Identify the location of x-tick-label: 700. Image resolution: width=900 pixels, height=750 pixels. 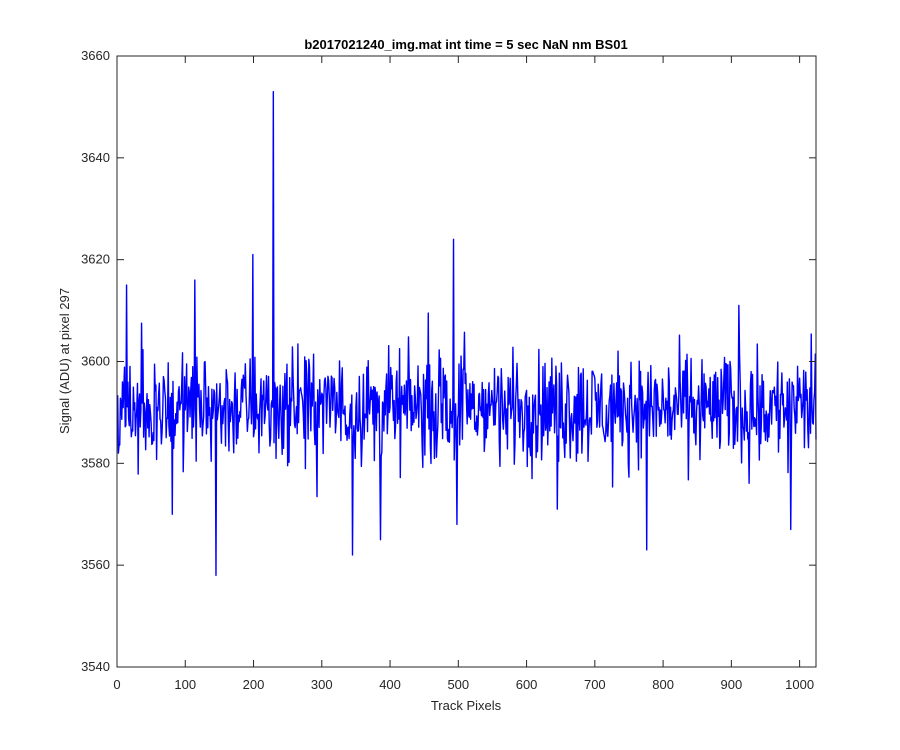
(595, 684).